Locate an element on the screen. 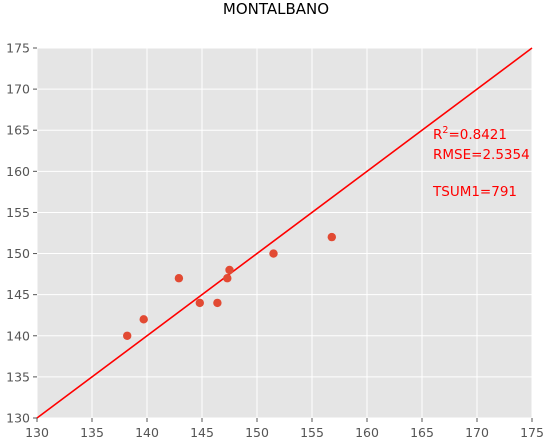 Image resolution: width=545 pixels, height=441 pixels. r2-annotation: R2=0.8421 is located at coordinates (470, 134).